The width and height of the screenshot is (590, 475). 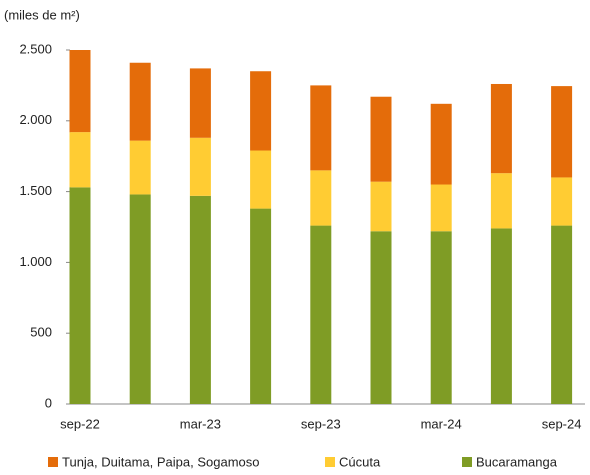 What do you see at coordinates (35, 48) in the screenshot?
I see `y-tick-label: 2.500` at bounding box center [35, 48].